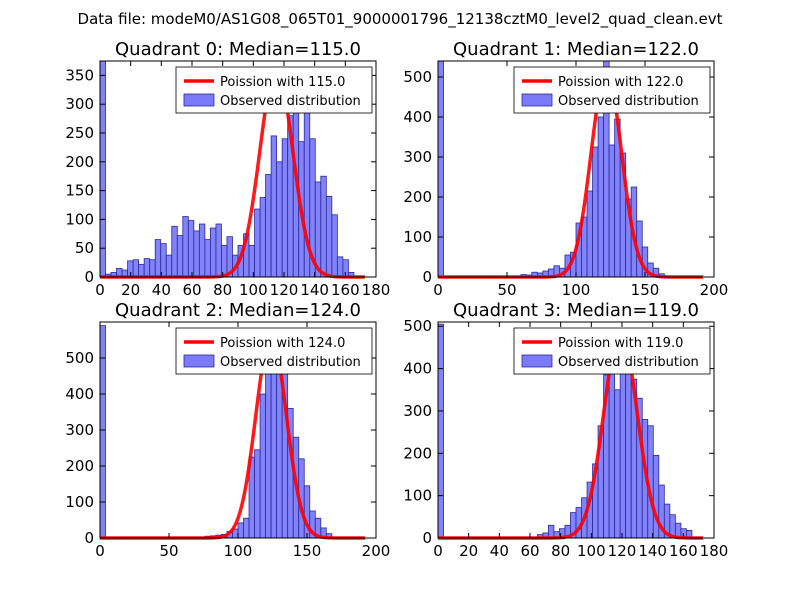  Describe the element at coordinates (284, 290) in the screenshot. I see `quadrant-0-xtick-label: 120` at that location.